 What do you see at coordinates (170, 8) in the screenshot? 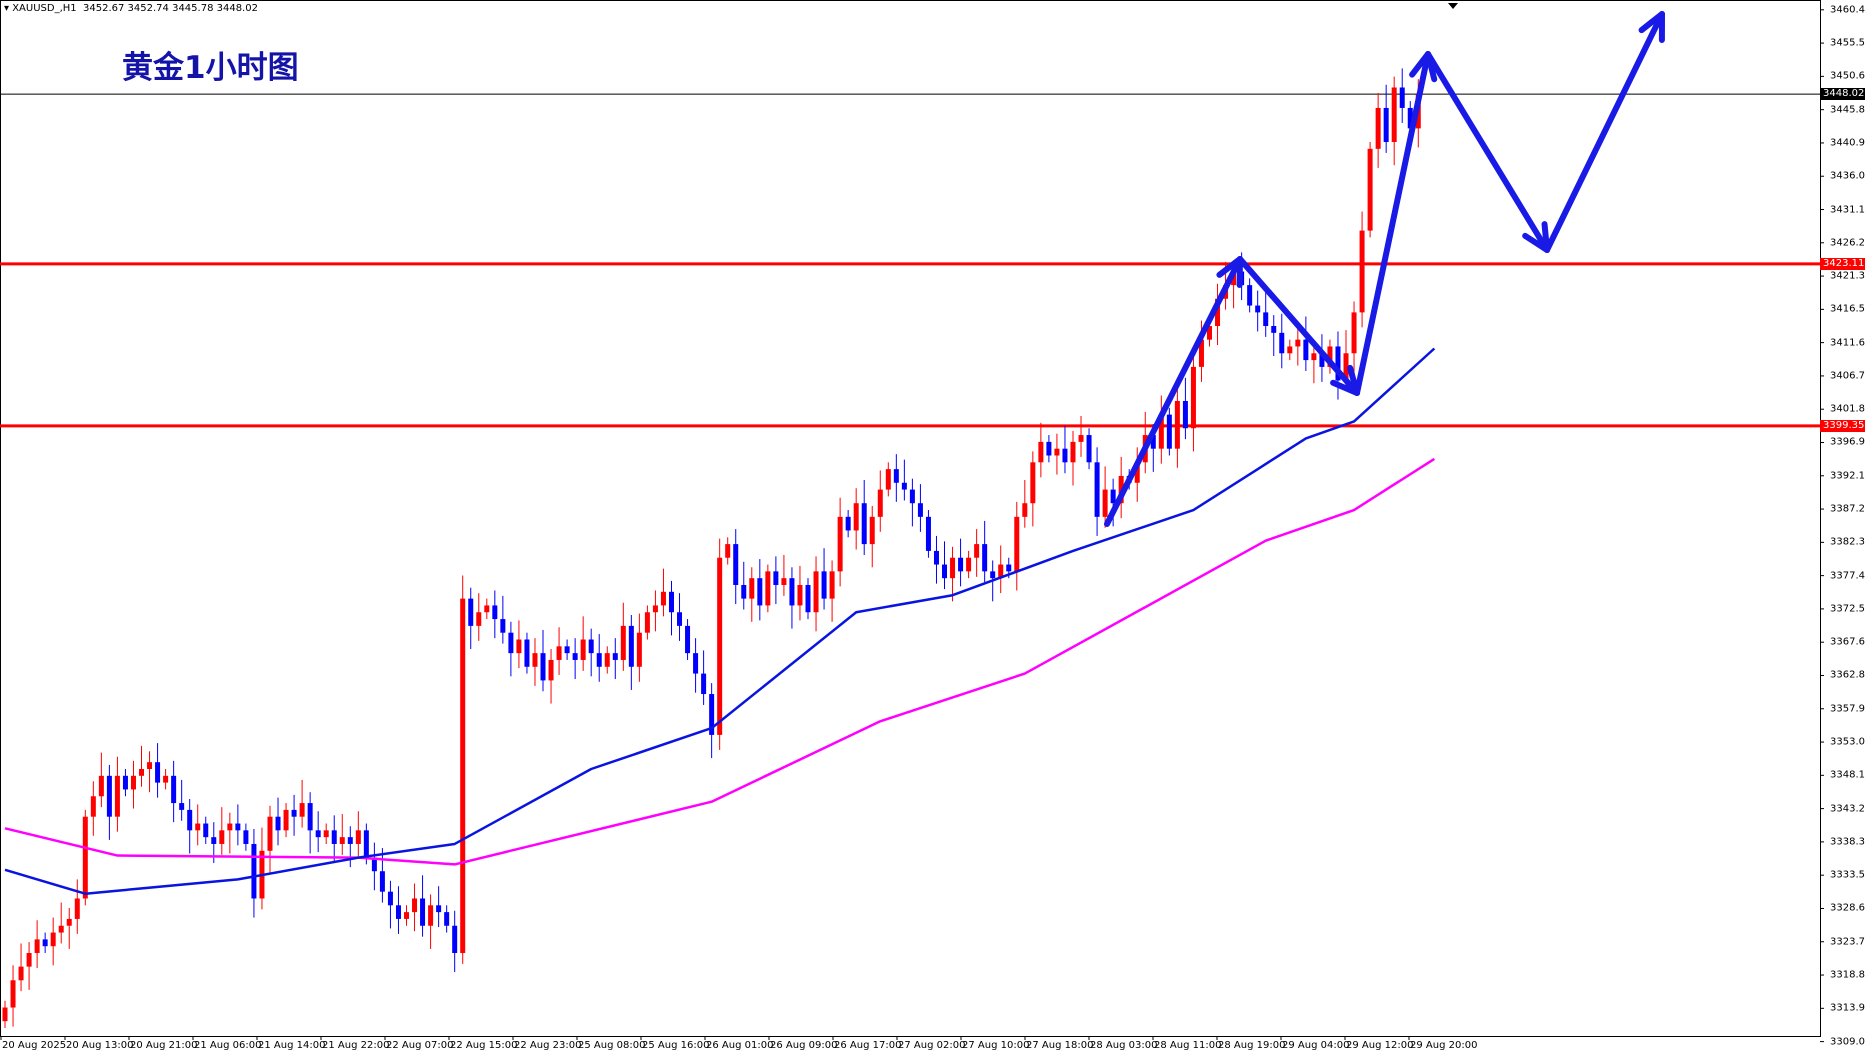
I see `ohlc-values: 3452.67 3452.74 3445.78 3448.02` at bounding box center [170, 8].